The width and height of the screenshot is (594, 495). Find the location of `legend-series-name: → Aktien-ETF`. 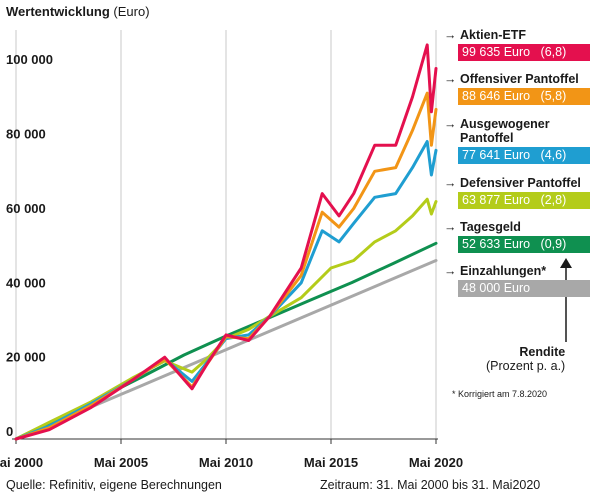

legend-series-name: → Aktien-ETF is located at coordinates (519, 35).